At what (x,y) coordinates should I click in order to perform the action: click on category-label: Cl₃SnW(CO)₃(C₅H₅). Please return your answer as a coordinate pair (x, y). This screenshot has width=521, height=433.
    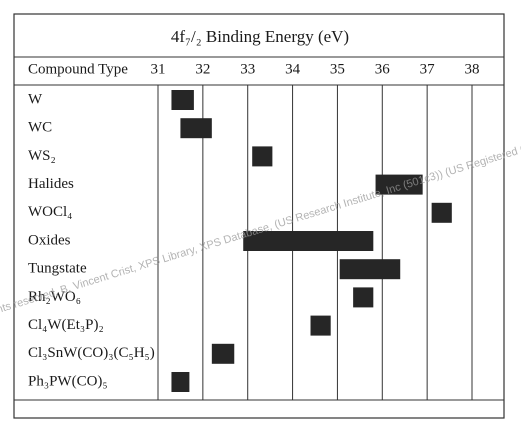
    Looking at the image, I should click on (91, 353).